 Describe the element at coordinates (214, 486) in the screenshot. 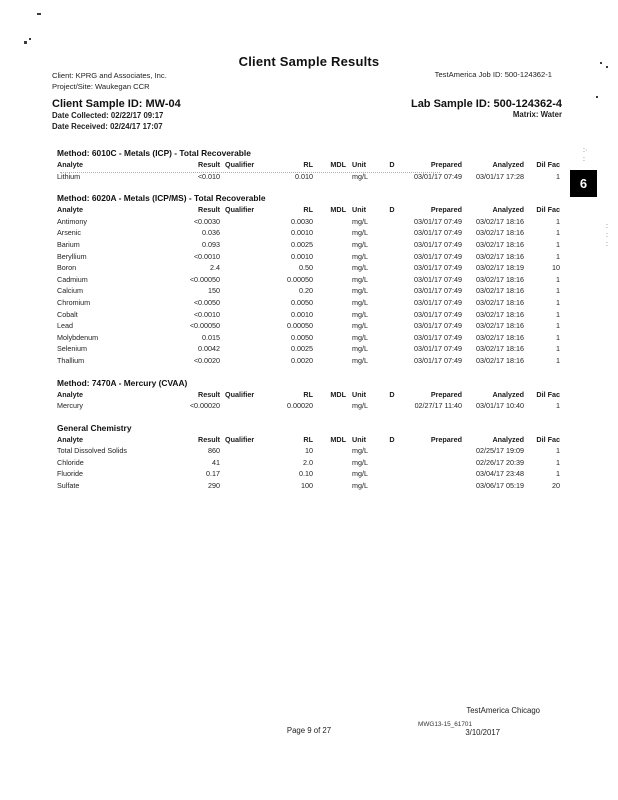

I see `table-cell: 290` at that location.